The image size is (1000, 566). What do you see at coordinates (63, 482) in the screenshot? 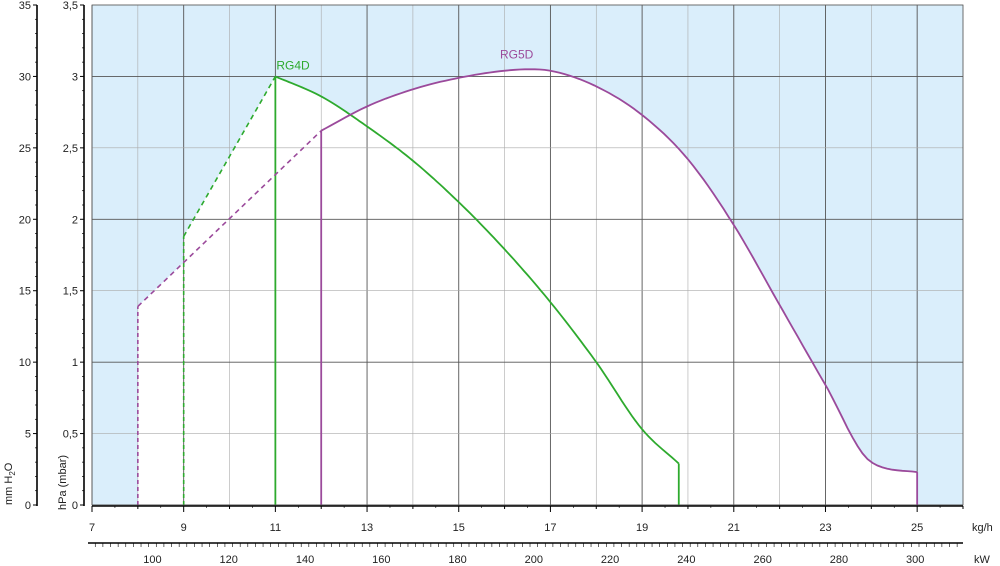
I see `hpa-axis-title: hPa (mbar)` at bounding box center [63, 482].